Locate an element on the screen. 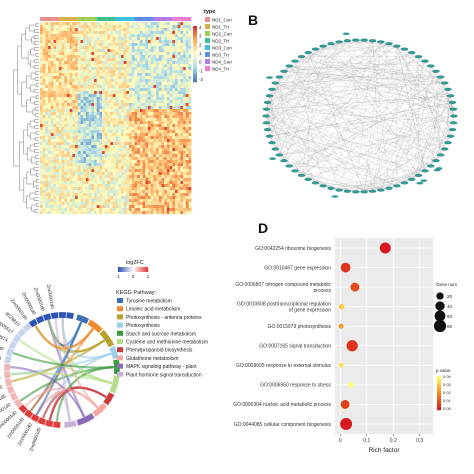 Image resolution: width=474 pixels, height=474 pixels. go-term-label: GO:0010467 gene expression is located at coordinates (297, 268).